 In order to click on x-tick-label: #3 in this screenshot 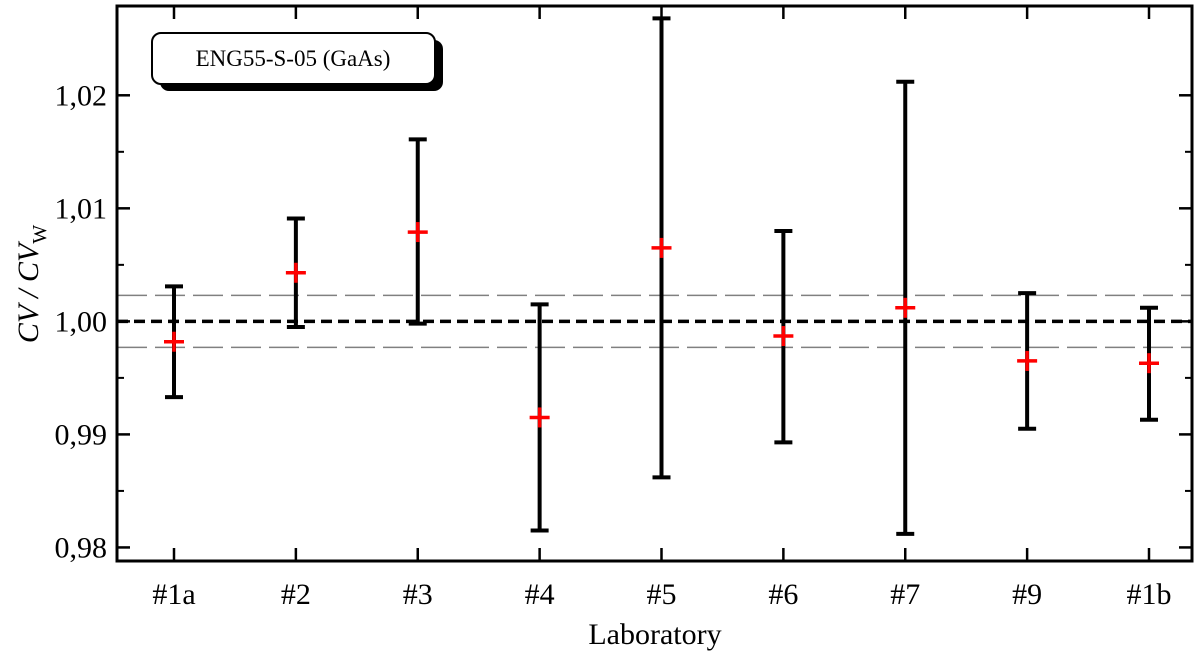, I will do `click(418, 594)`.